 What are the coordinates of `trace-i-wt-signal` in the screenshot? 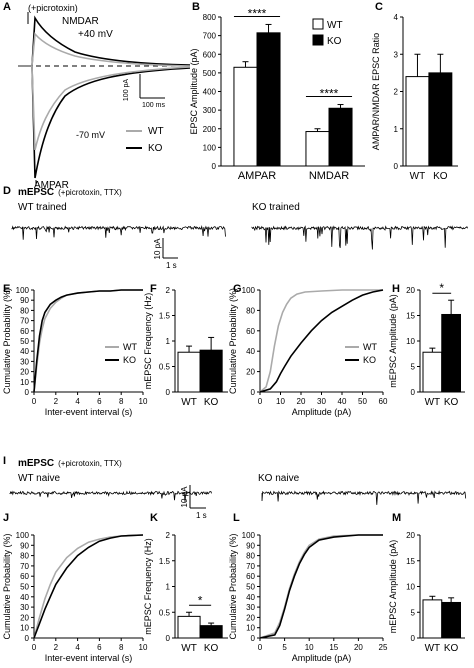 It's located at (110, 496).